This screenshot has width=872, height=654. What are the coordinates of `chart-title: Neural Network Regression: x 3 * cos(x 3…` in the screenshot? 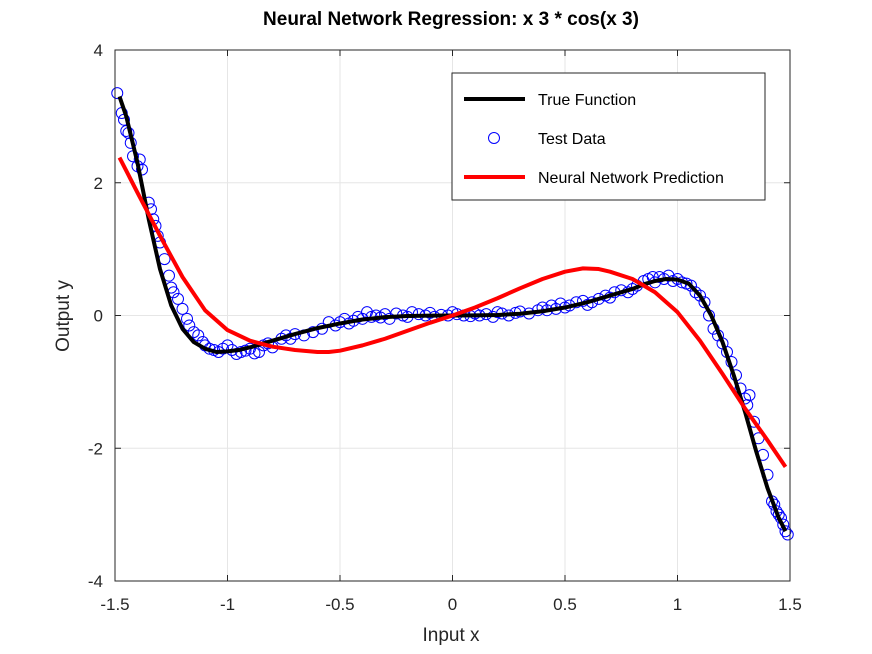 It's located at (451, 19).